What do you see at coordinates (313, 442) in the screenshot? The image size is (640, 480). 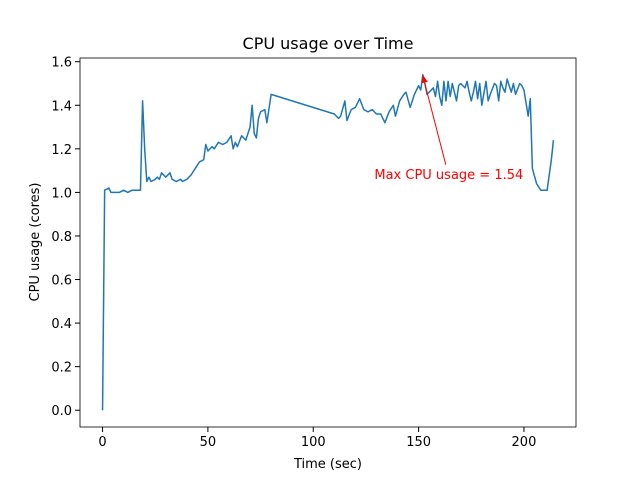 I see `x-tick-label: 100` at bounding box center [313, 442].